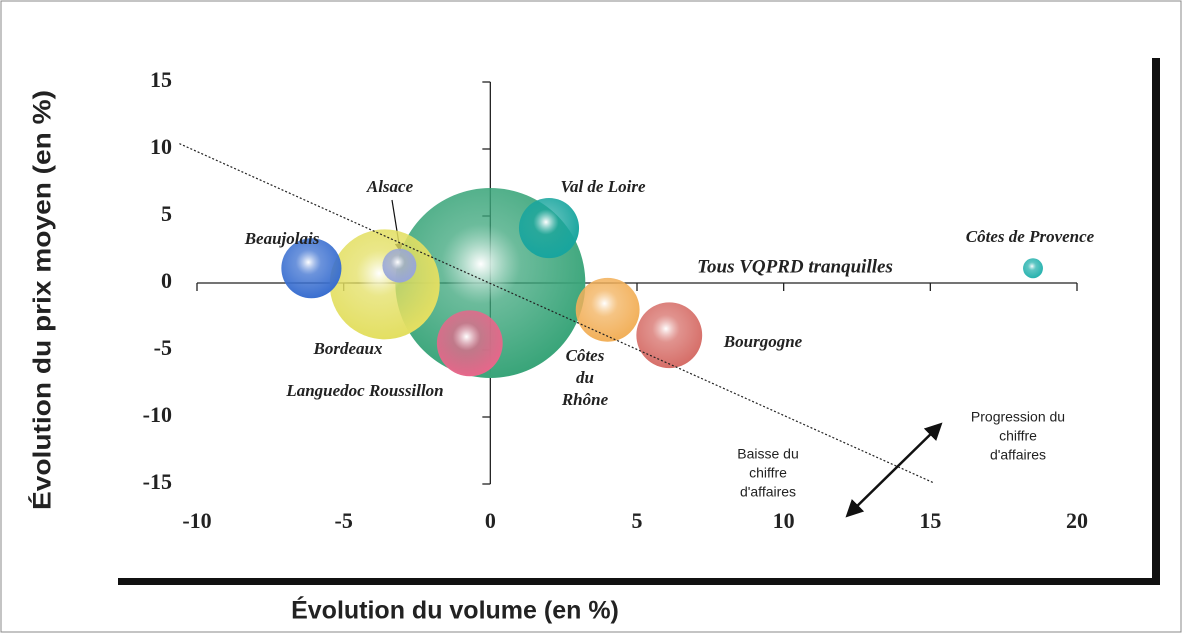 The width and height of the screenshot is (1182, 633). Describe the element at coordinates (784, 520) in the screenshot. I see `x-tick-label: 10` at that location.